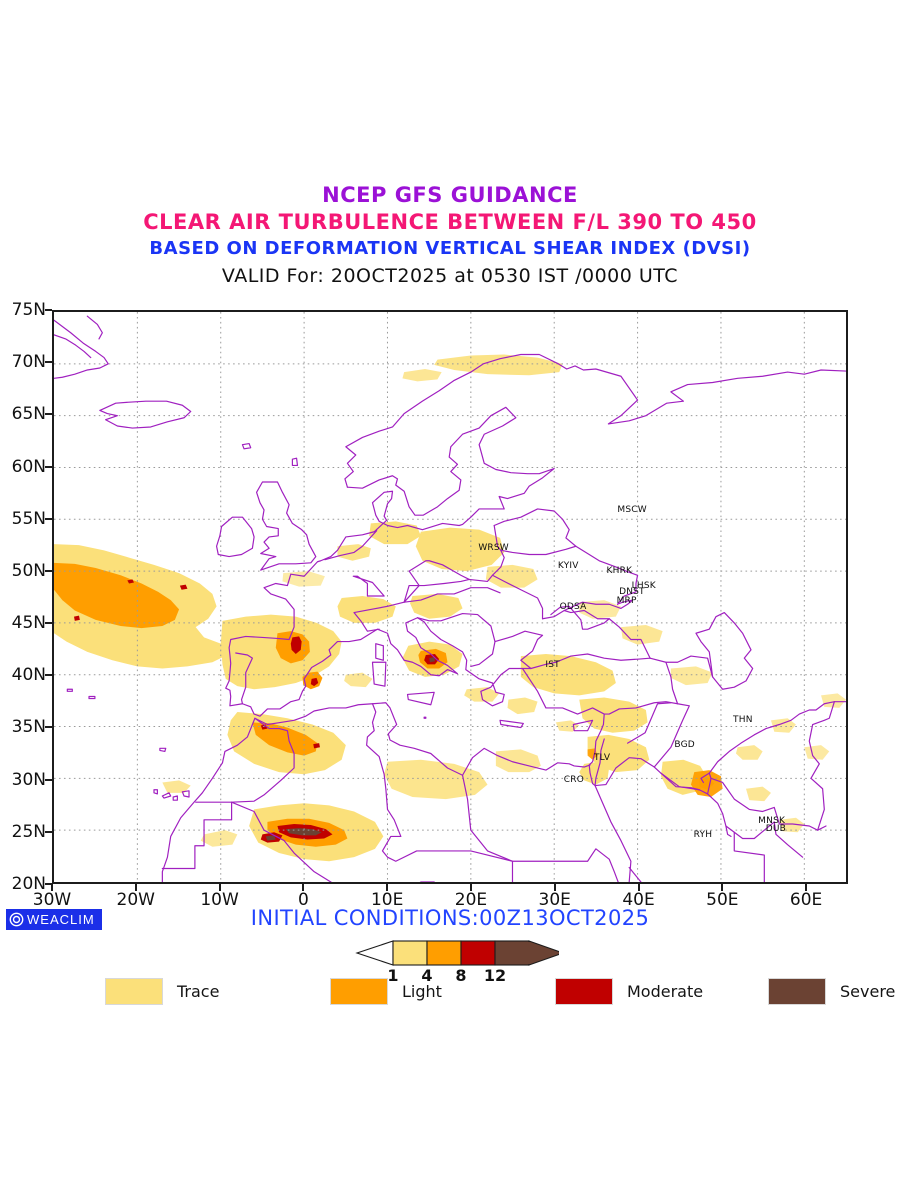  What do you see at coordinates (457, 953) in the screenshot?
I see `colorbar` at bounding box center [457, 953].